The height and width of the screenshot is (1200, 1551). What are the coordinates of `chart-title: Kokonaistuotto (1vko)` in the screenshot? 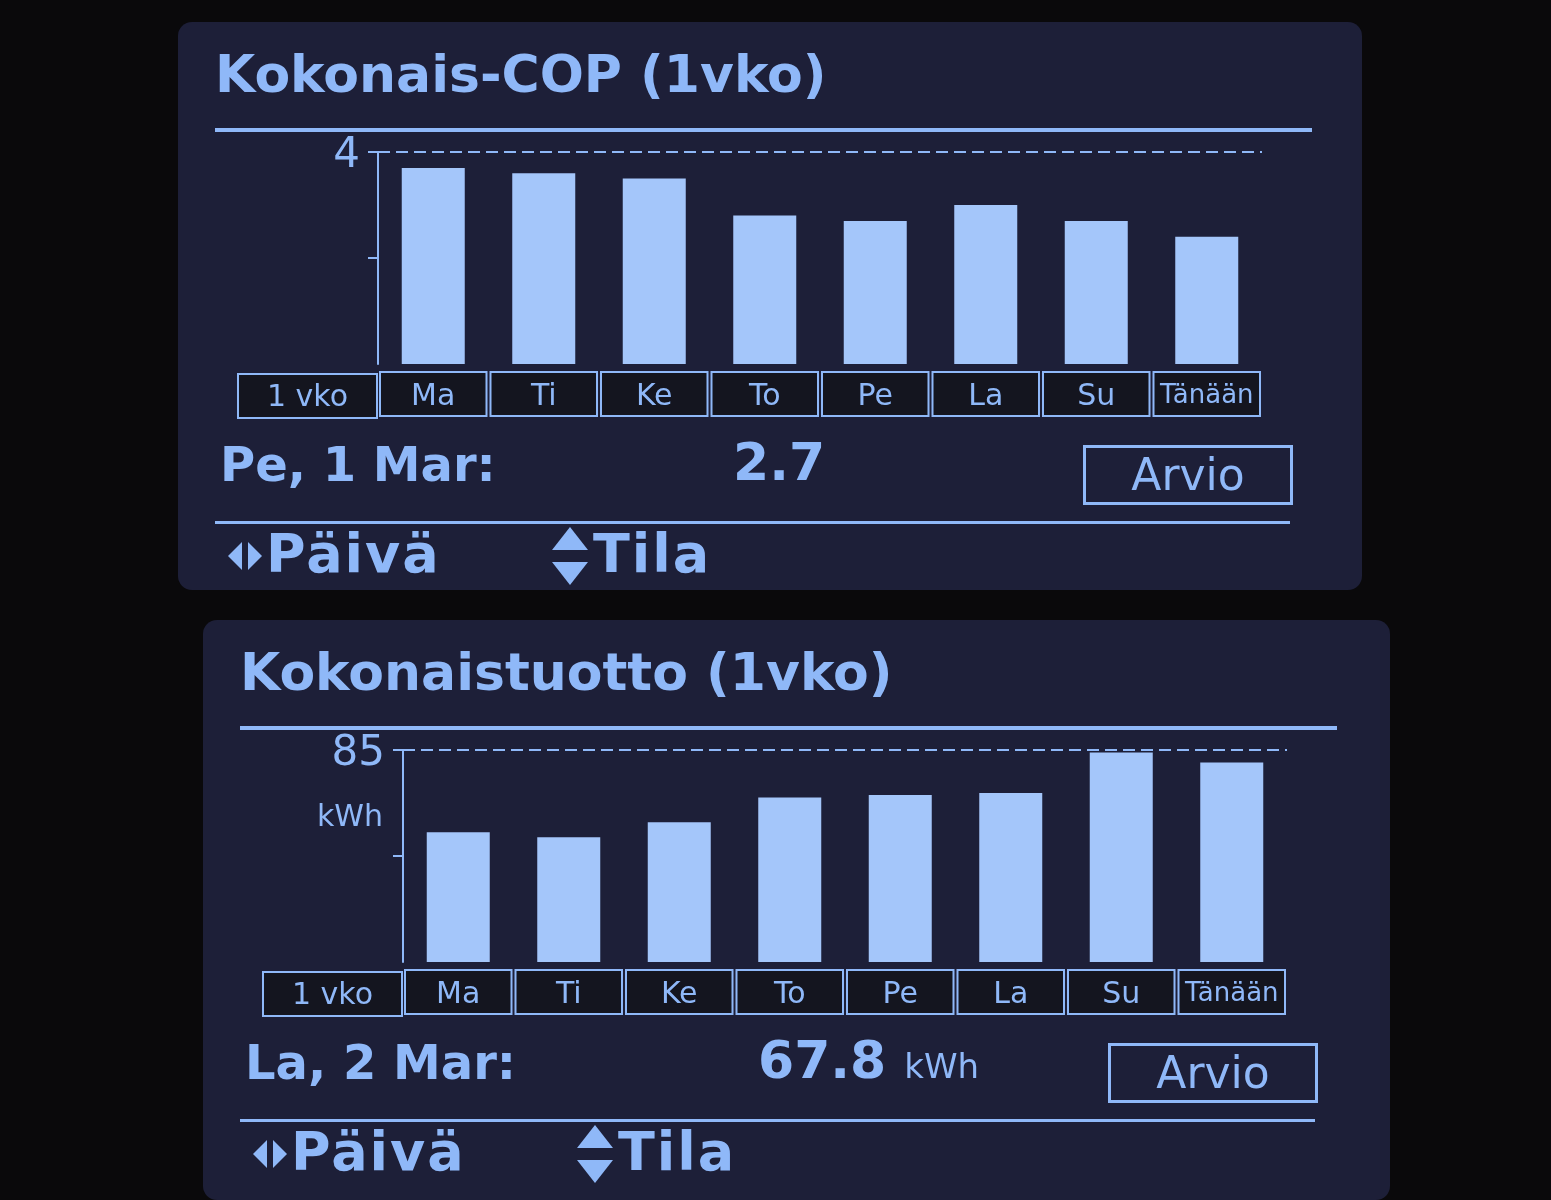 It's located at (566, 672).